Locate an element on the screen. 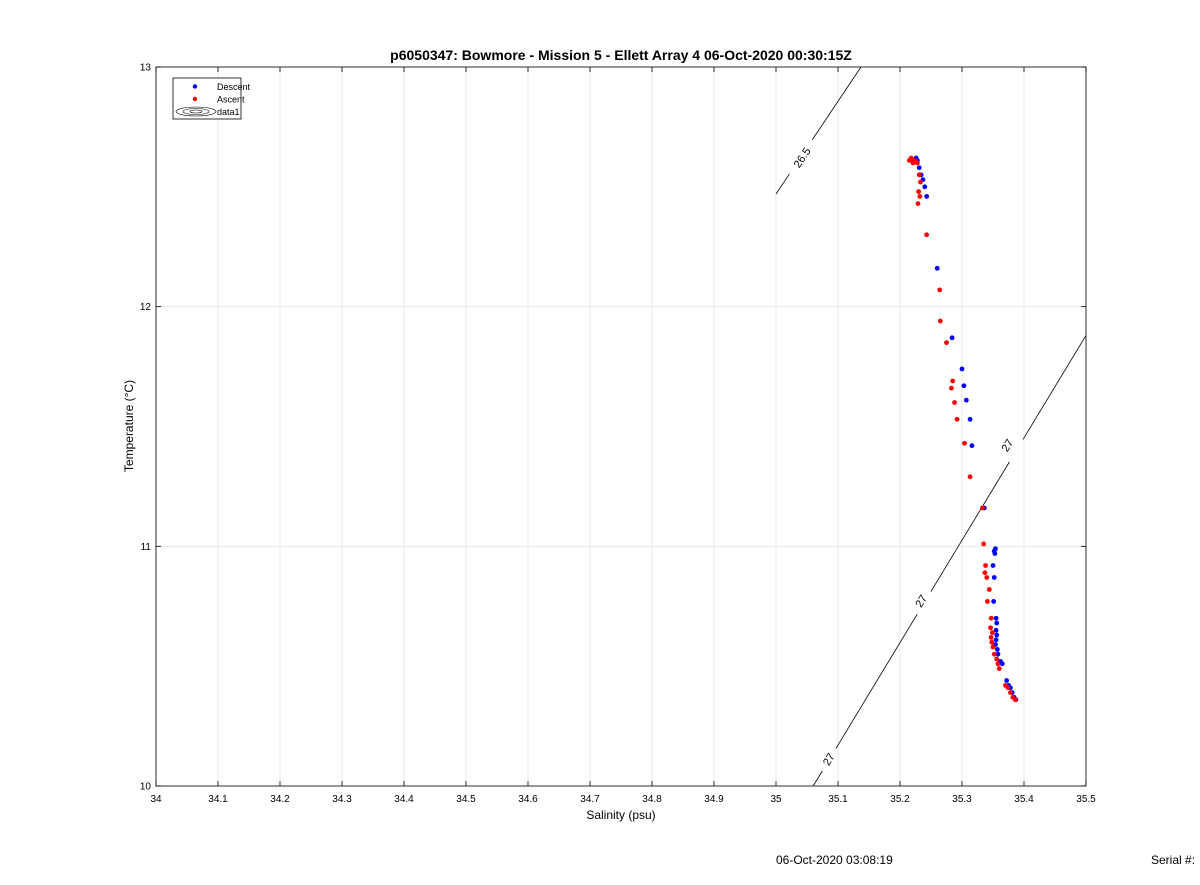  legend: Descent Ascent data1 is located at coordinates (211, 98).